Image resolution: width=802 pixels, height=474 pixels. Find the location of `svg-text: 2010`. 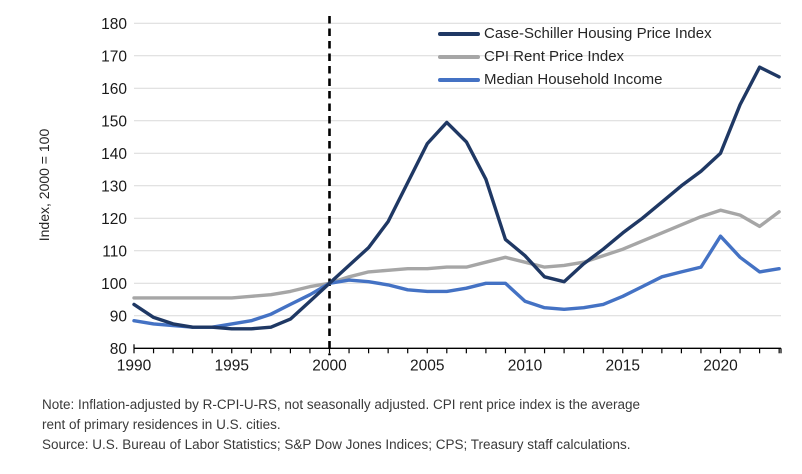

svg-text: 2010 is located at coordinates (525, 365).